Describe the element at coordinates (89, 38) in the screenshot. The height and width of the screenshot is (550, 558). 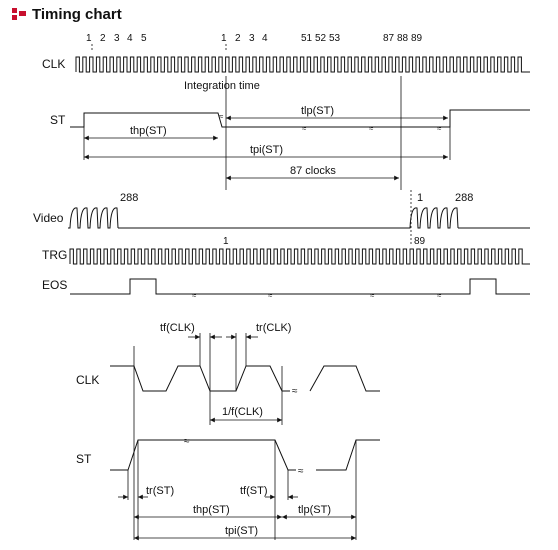
I see `clk-count-1: 1` at that location.